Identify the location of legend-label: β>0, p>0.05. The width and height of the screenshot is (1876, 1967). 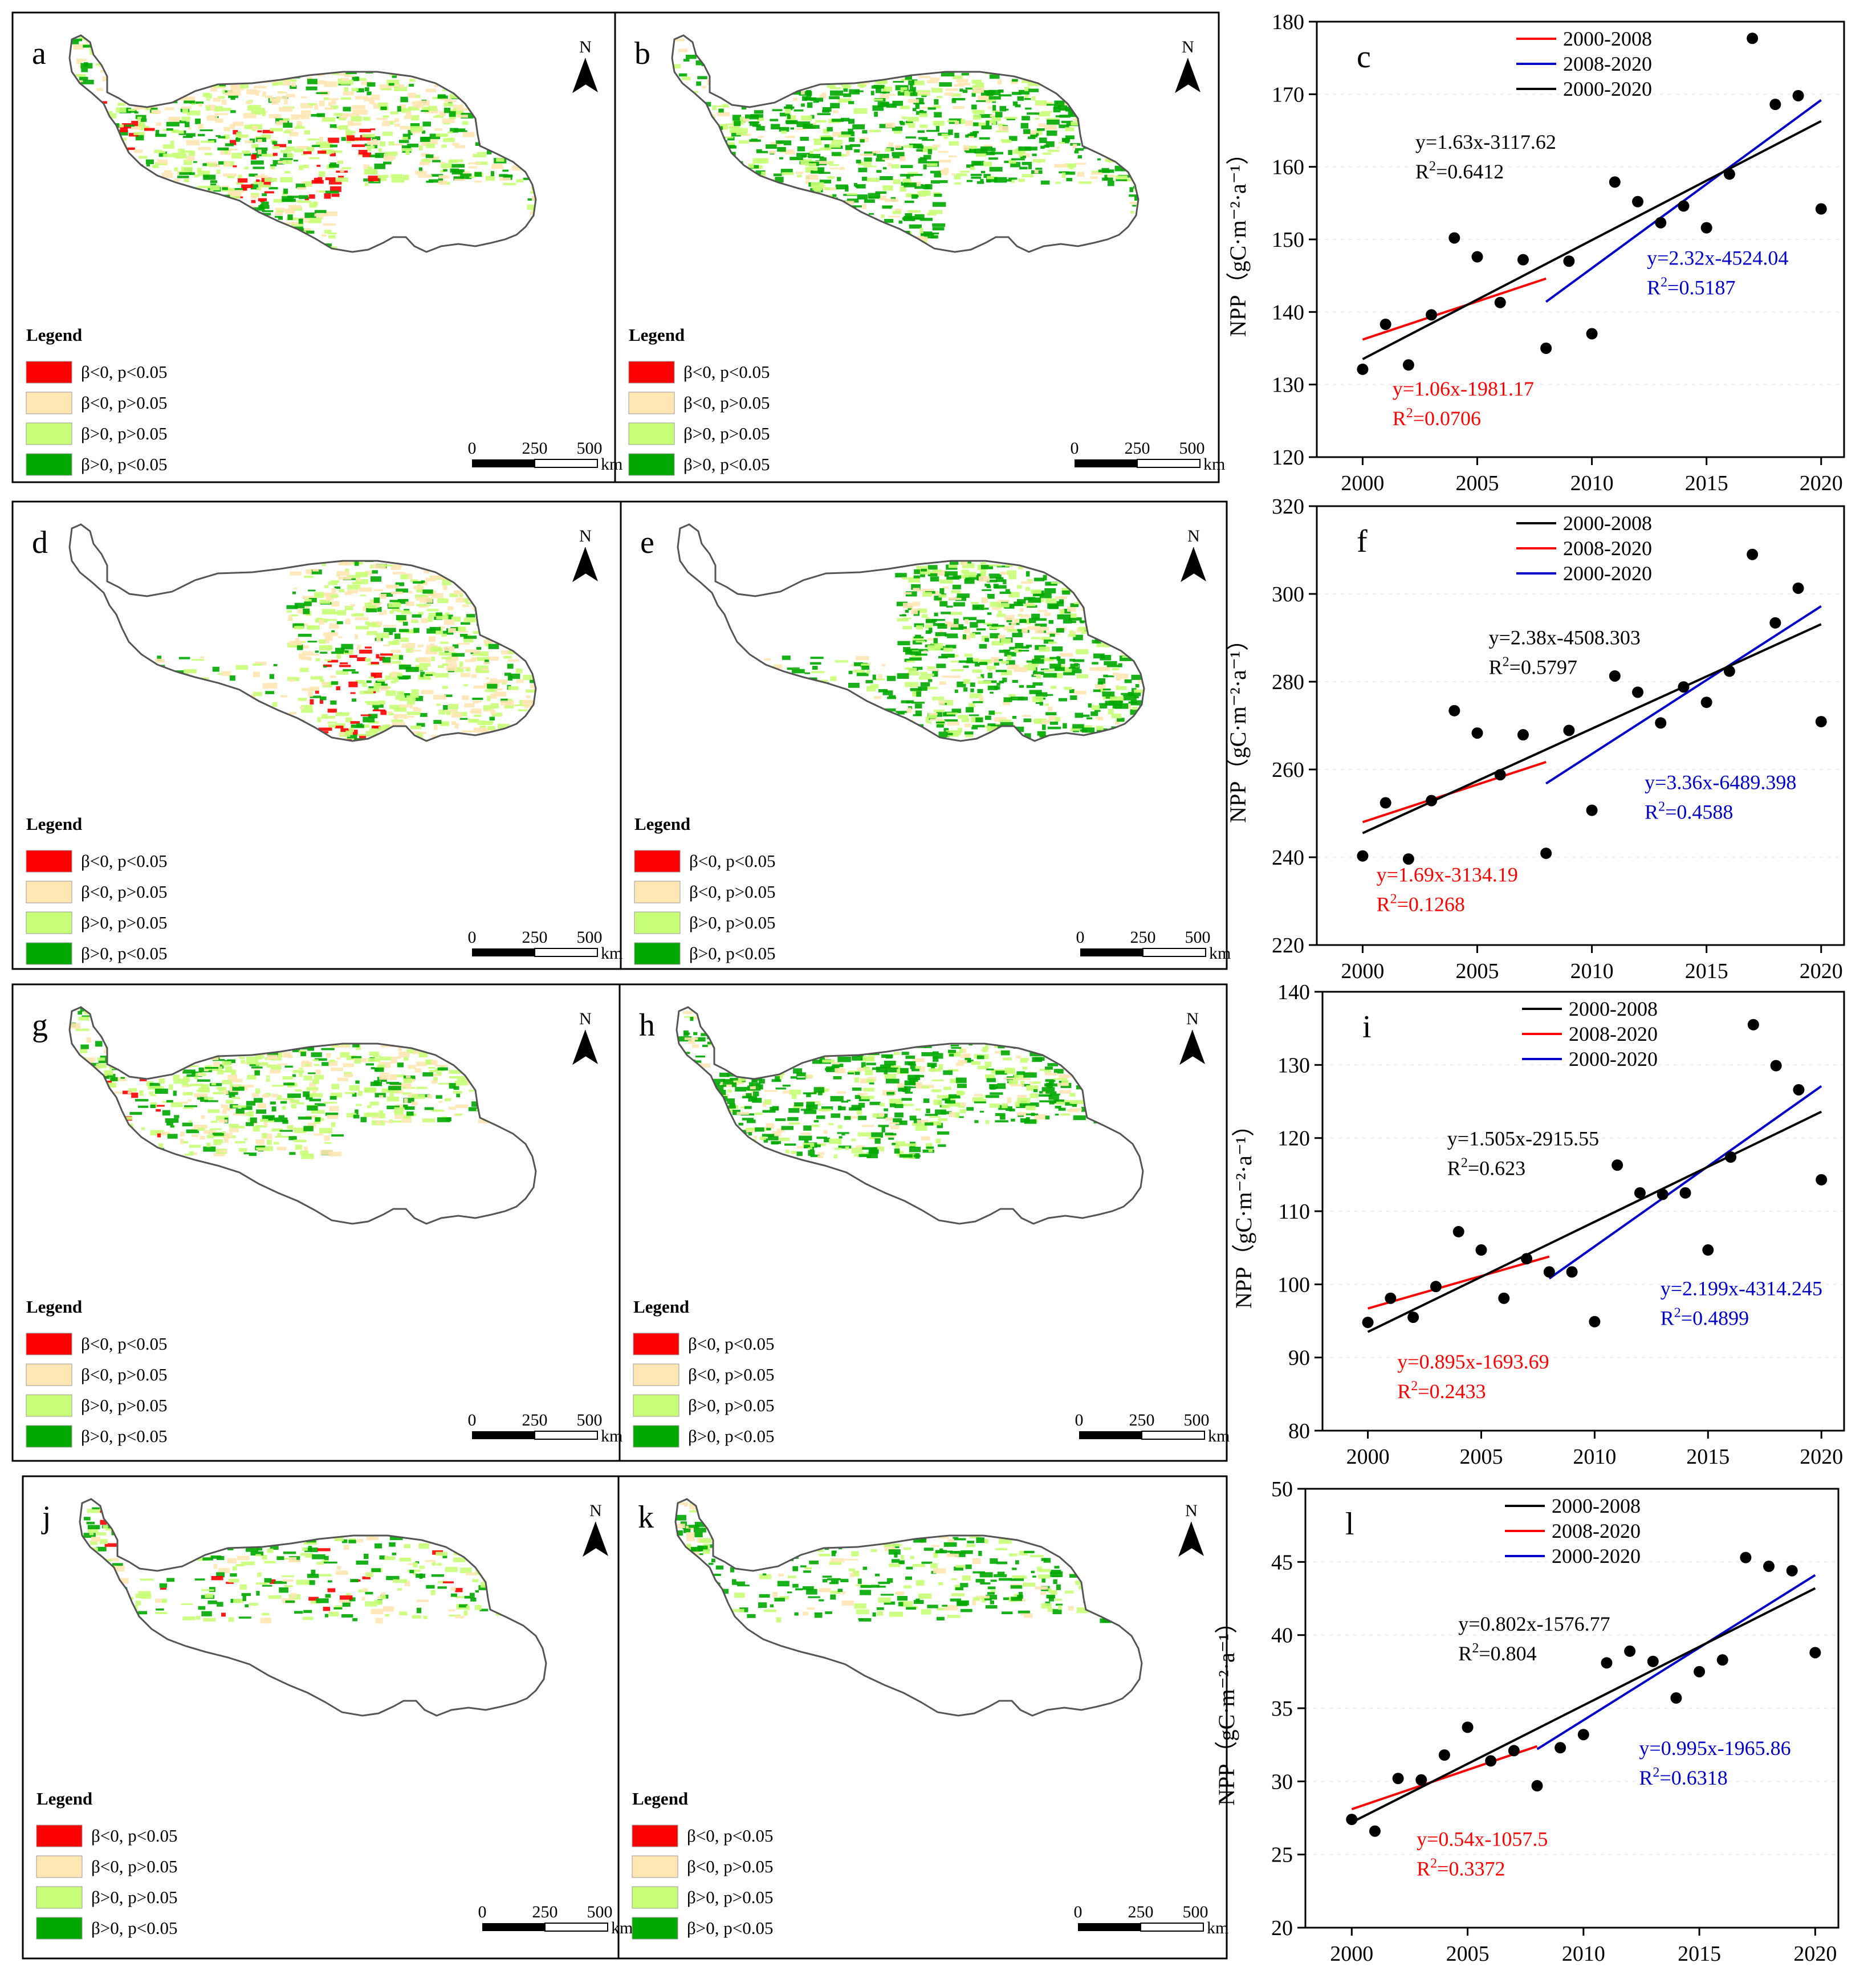
(124, 922).